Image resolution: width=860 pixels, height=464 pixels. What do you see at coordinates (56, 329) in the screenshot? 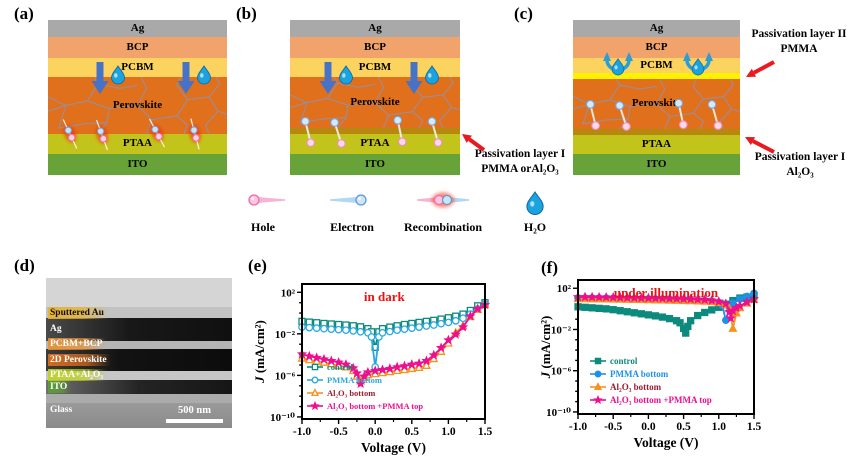
I see `tem-layer-label-2: Ag` at bounding box center [56, 329].